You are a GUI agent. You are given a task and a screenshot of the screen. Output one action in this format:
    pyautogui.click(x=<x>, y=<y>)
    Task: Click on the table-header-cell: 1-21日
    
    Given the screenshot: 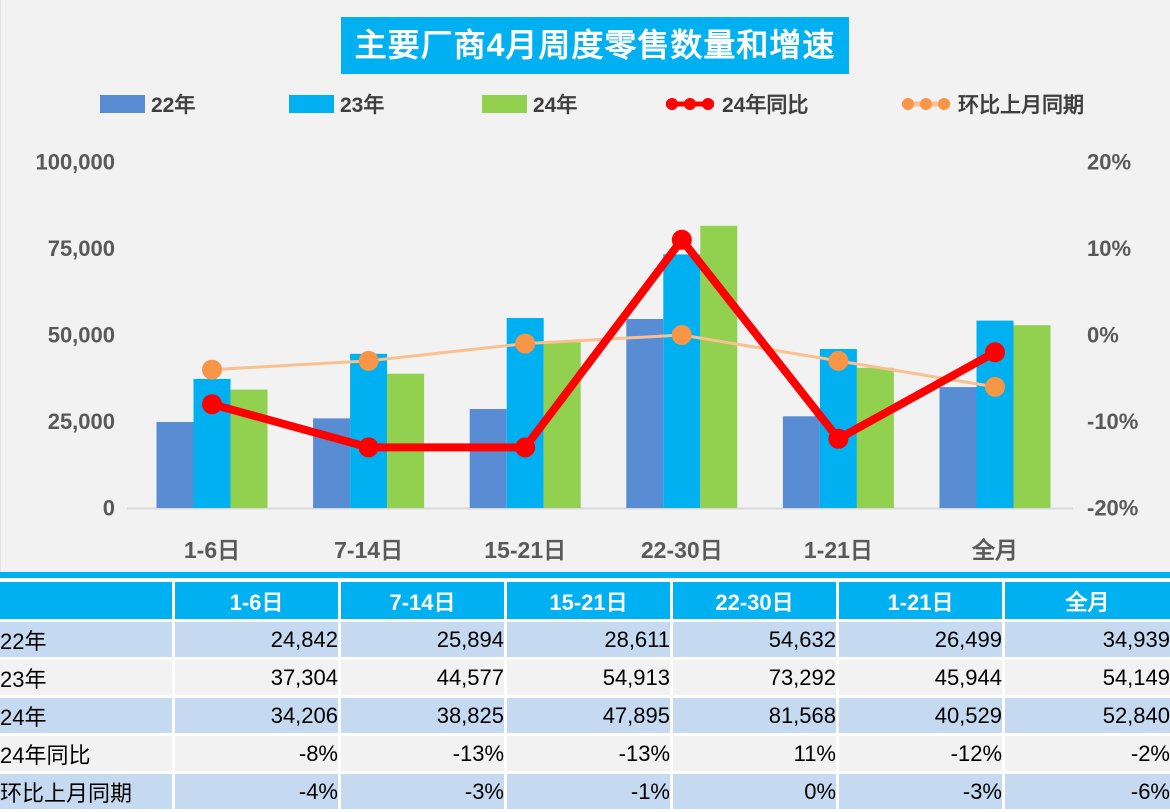 What is the action you would take?
    pyautogui.click(x=919, y=600)
    